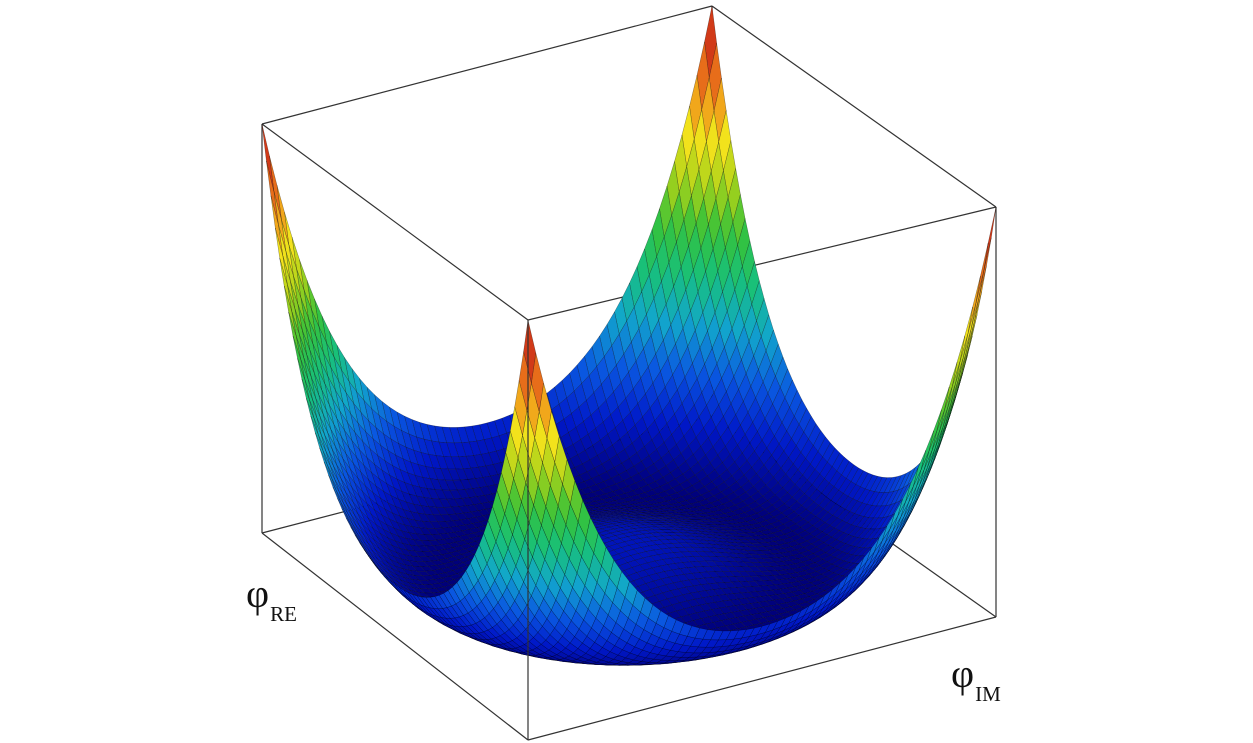 This screenshot has height=743, width=1253. Describe the element at coordinates (976, 678) in the screenshot. I see `axis-label-phi-im: φIM` at that location.